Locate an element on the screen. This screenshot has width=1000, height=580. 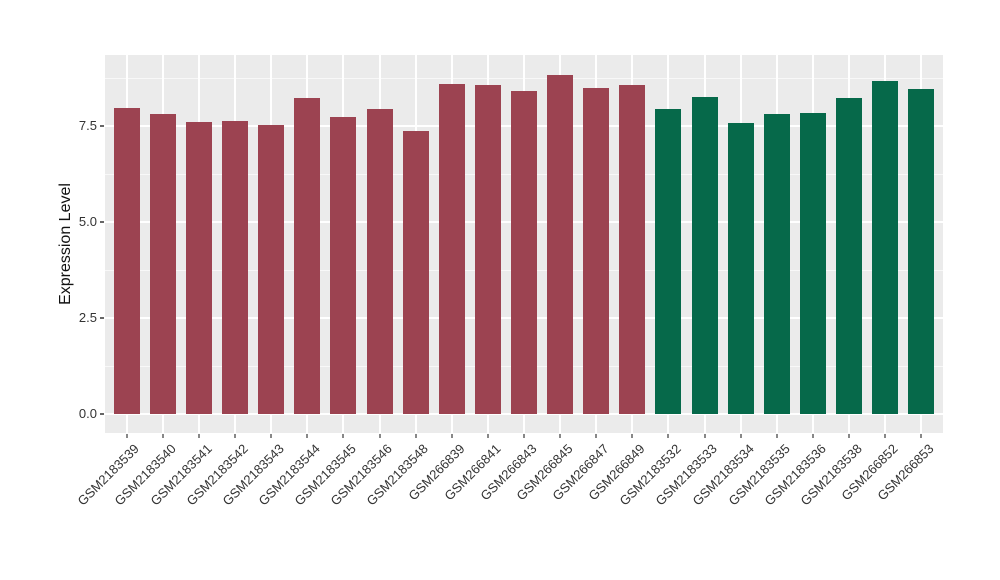
bar-GSM2183546 is located at coordinates (379, 261).